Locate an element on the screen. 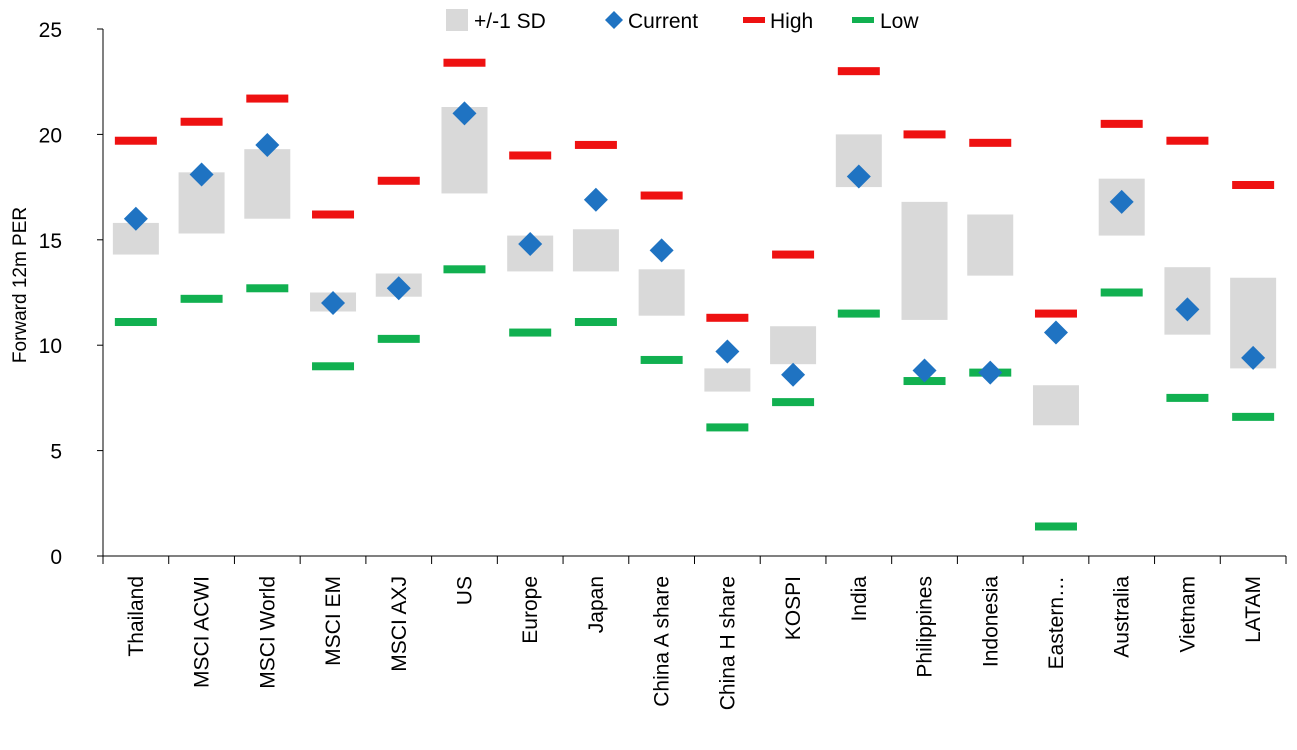 The height and width of the screenshot is (750, 1297). x-tick-label: MSCI ACWI is located at coordinates (202, 632).